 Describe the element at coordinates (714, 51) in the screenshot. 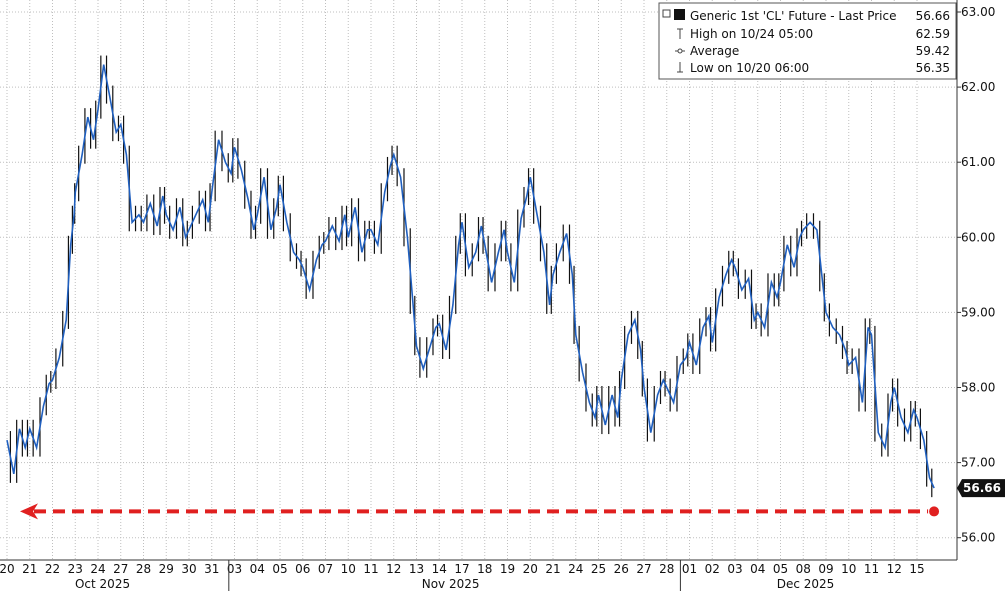

I see `legend-average-label: Average` at that location.